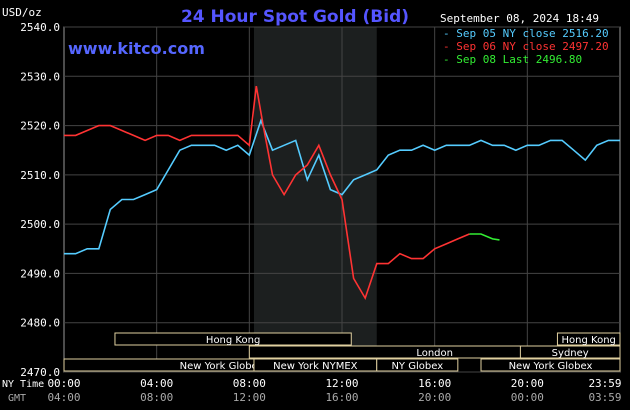 This screenshot has height=410, width=630. Describe the element at coordinates (17, 398) in the screenshot. I see `x-label-gmt: GMT` at that location.